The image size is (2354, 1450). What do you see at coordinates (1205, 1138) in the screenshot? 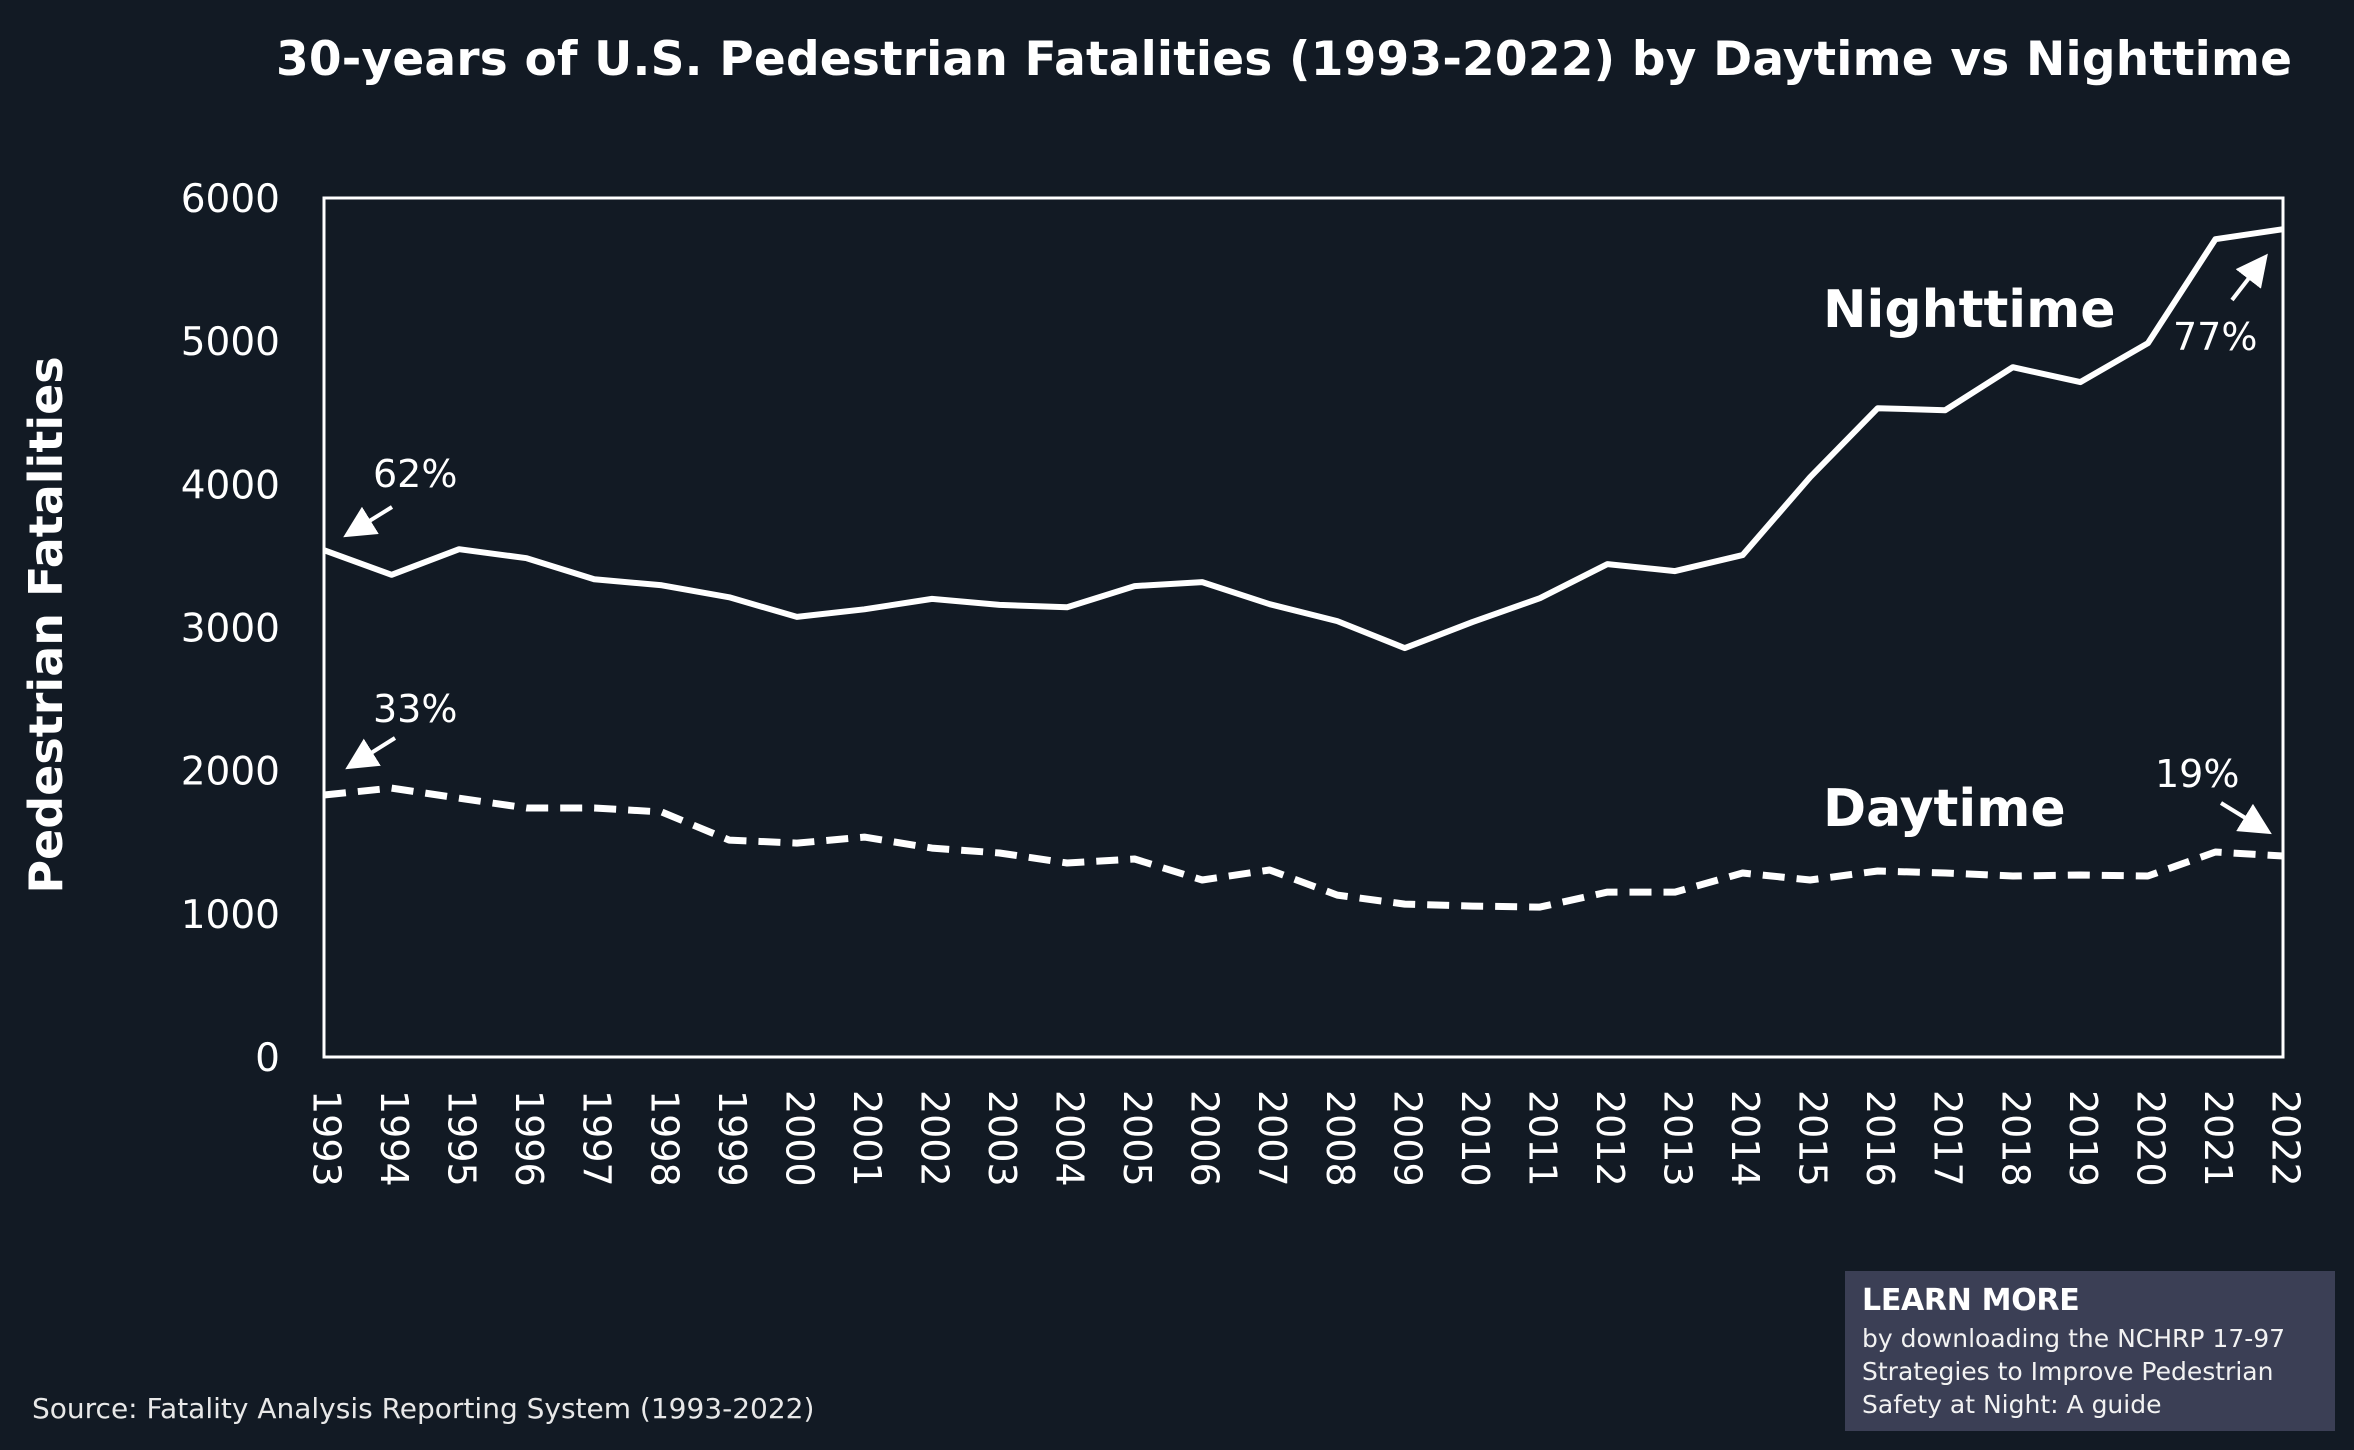
I see `x-tick-label: 2006` at bounding box center [1205, 1138].